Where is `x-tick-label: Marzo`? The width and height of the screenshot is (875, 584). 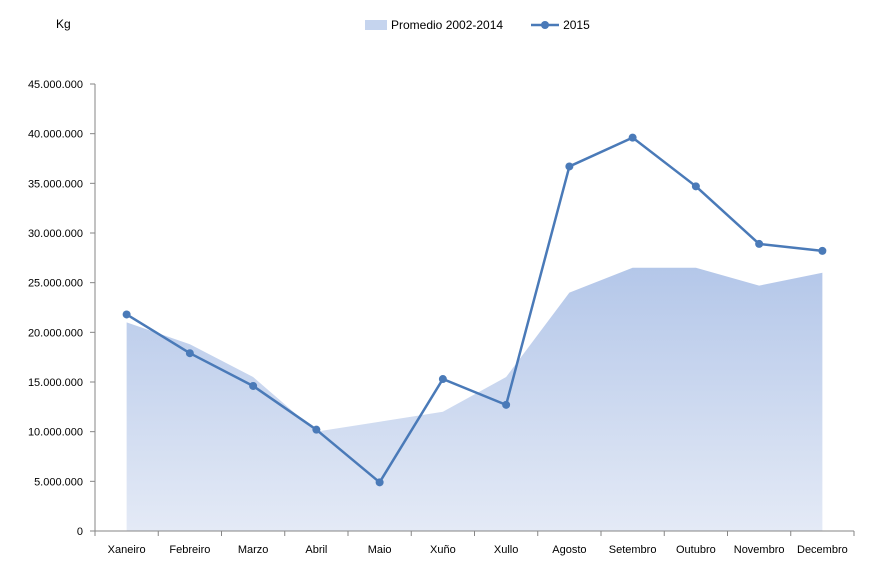
x-tick-label: Marzo is located at coordinates (253, 550).